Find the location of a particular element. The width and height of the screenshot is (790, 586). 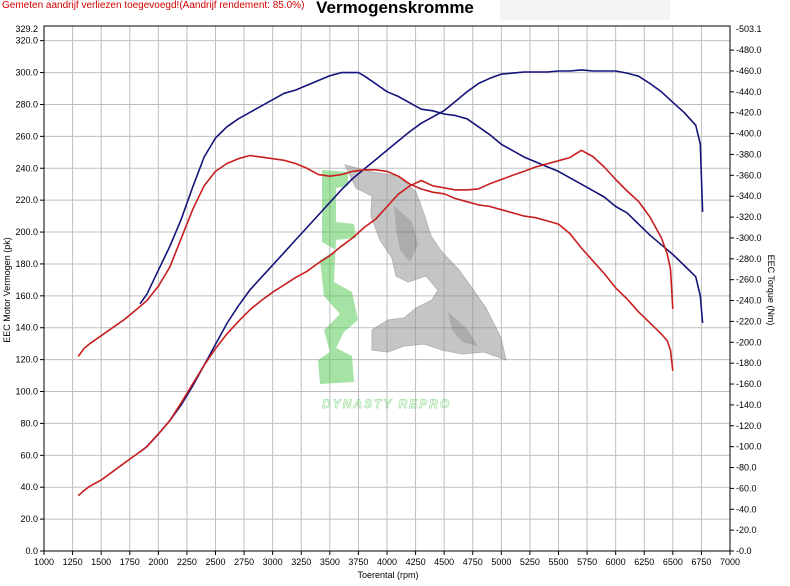

y-tick-label: 280.0 is located at coordinates (26, 104).